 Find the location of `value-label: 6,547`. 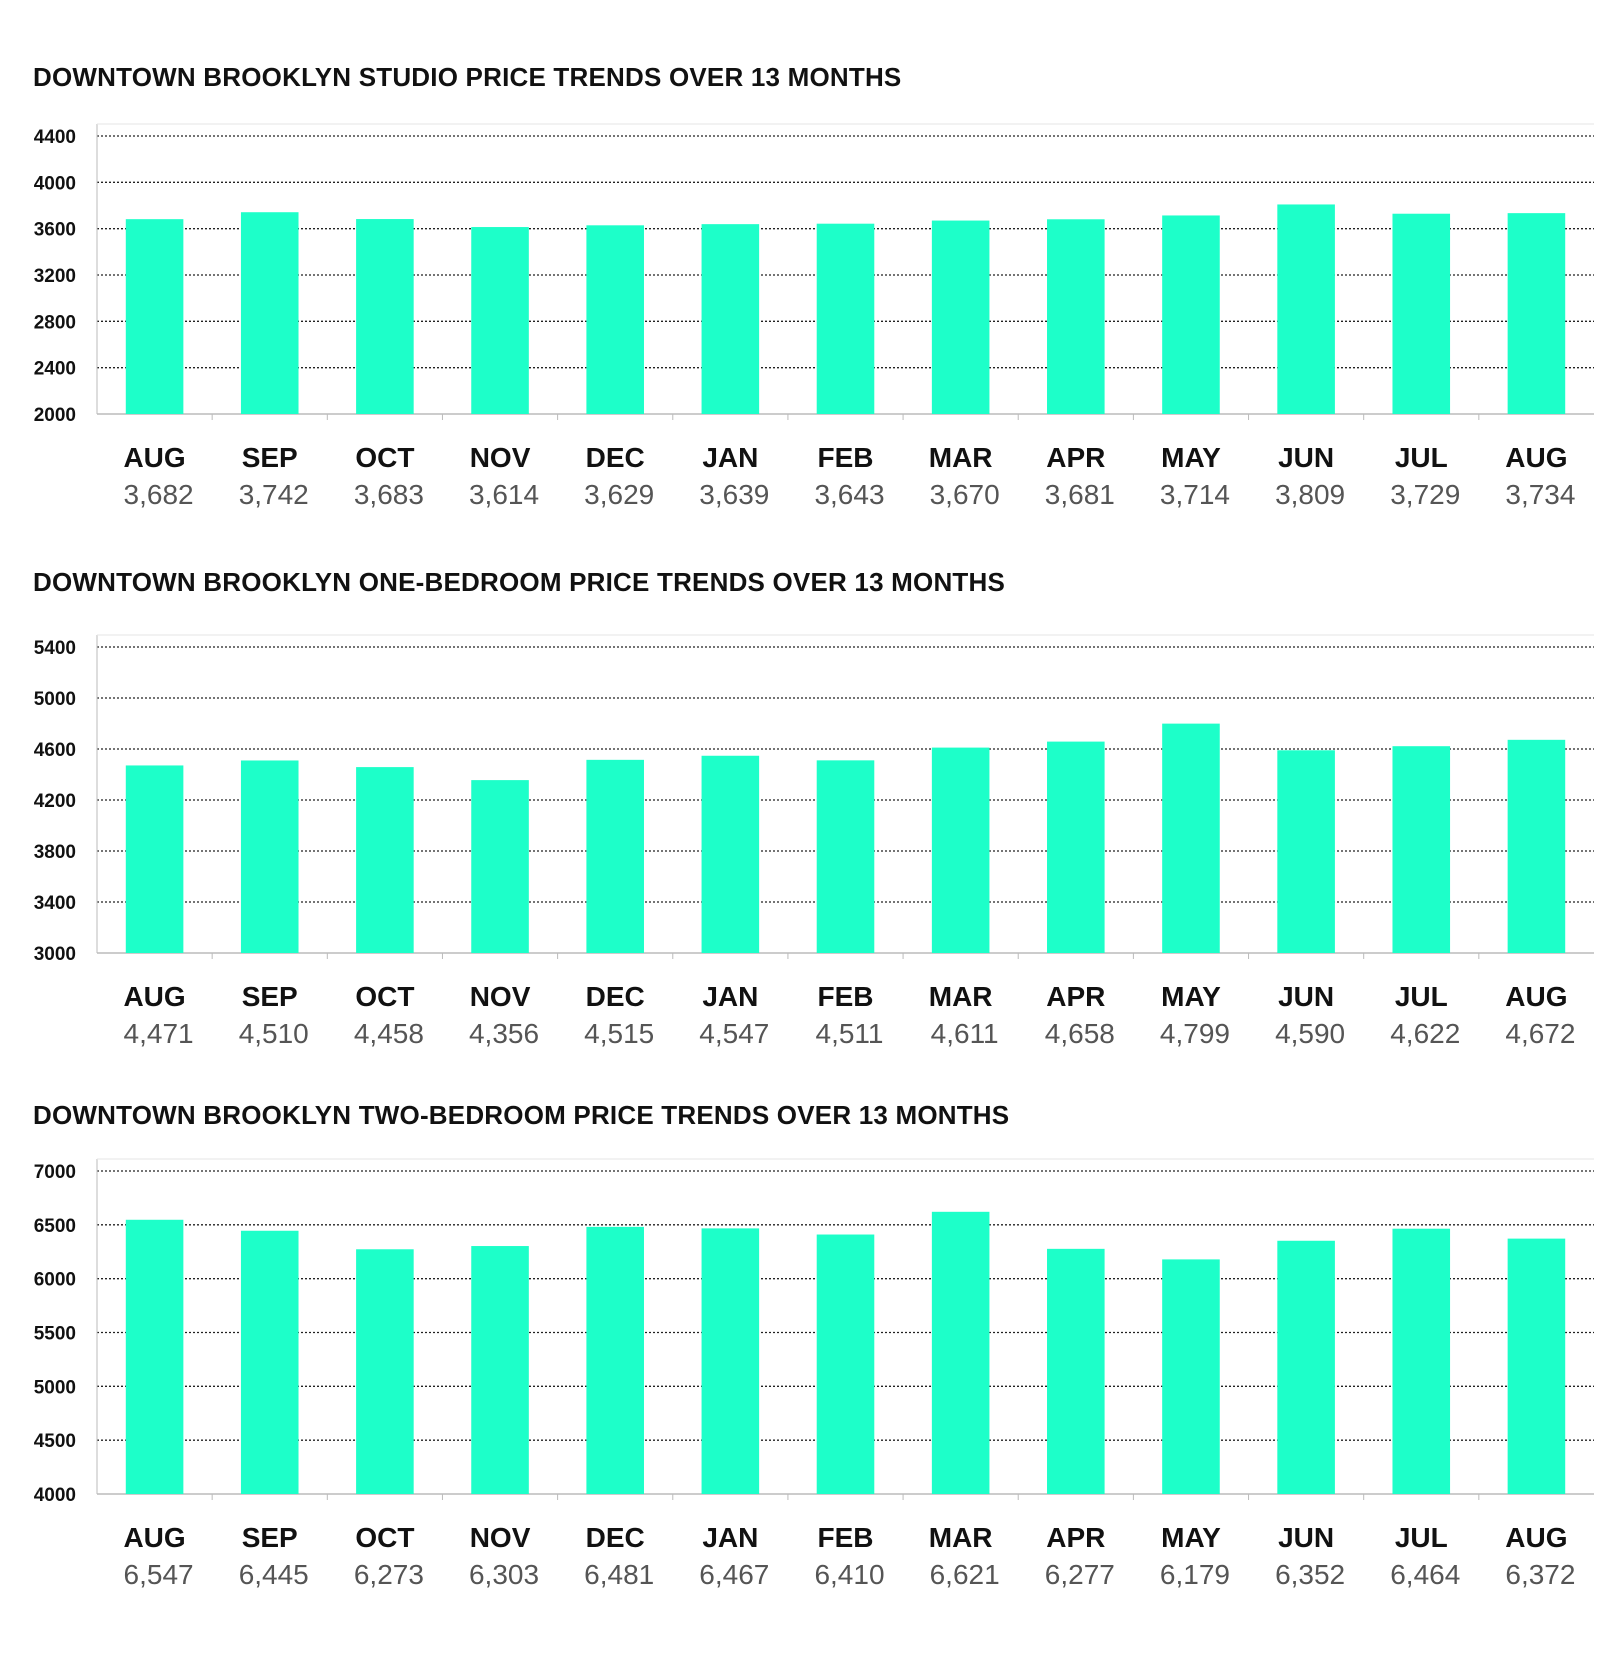

value-label: 6,547 is located at coordinates (159, 1574).